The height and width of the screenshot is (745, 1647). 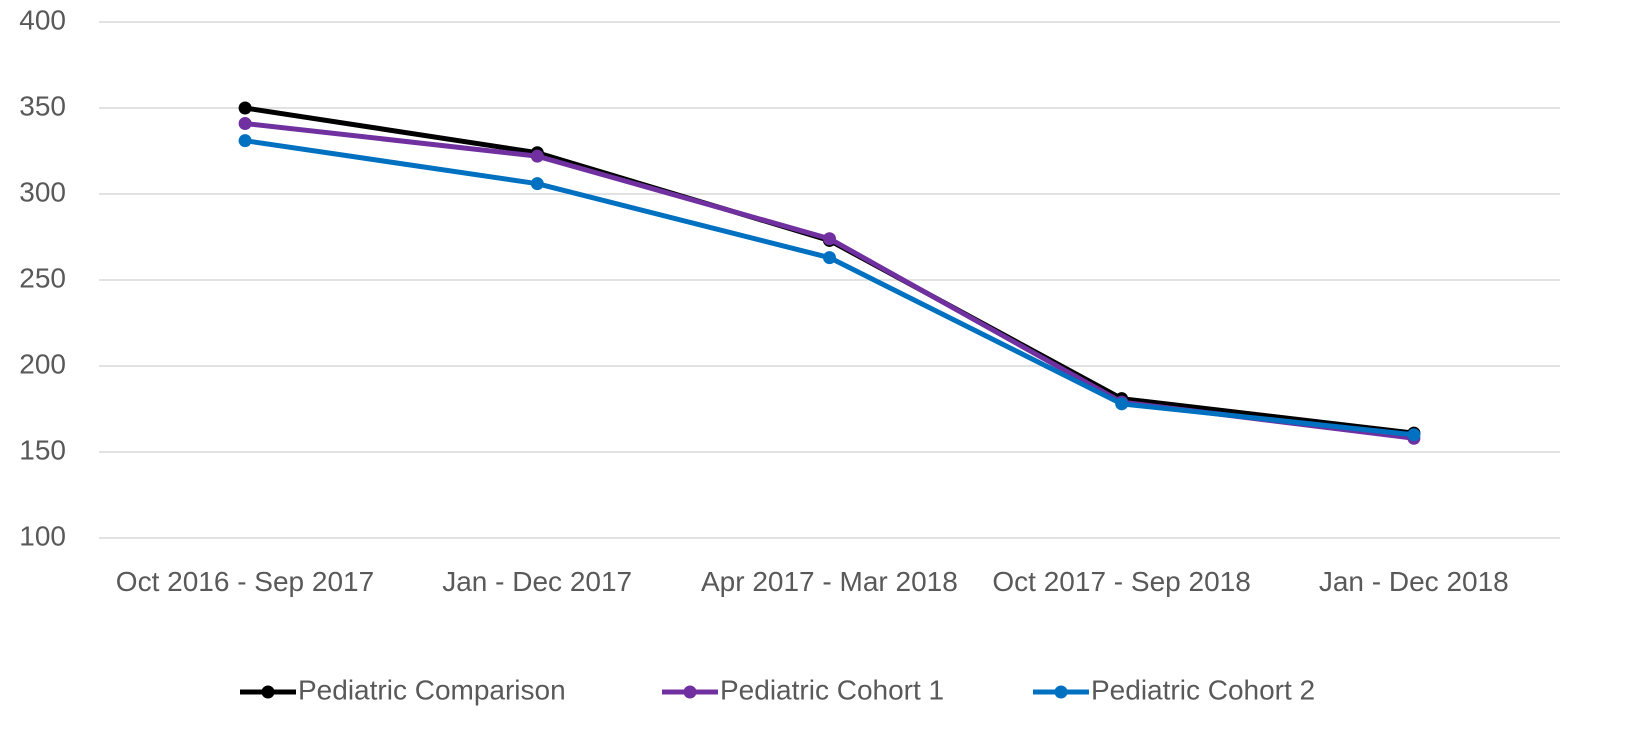 I want to click on x-tick-label: Jan - Dec 2017, so click(x=537, y=581).